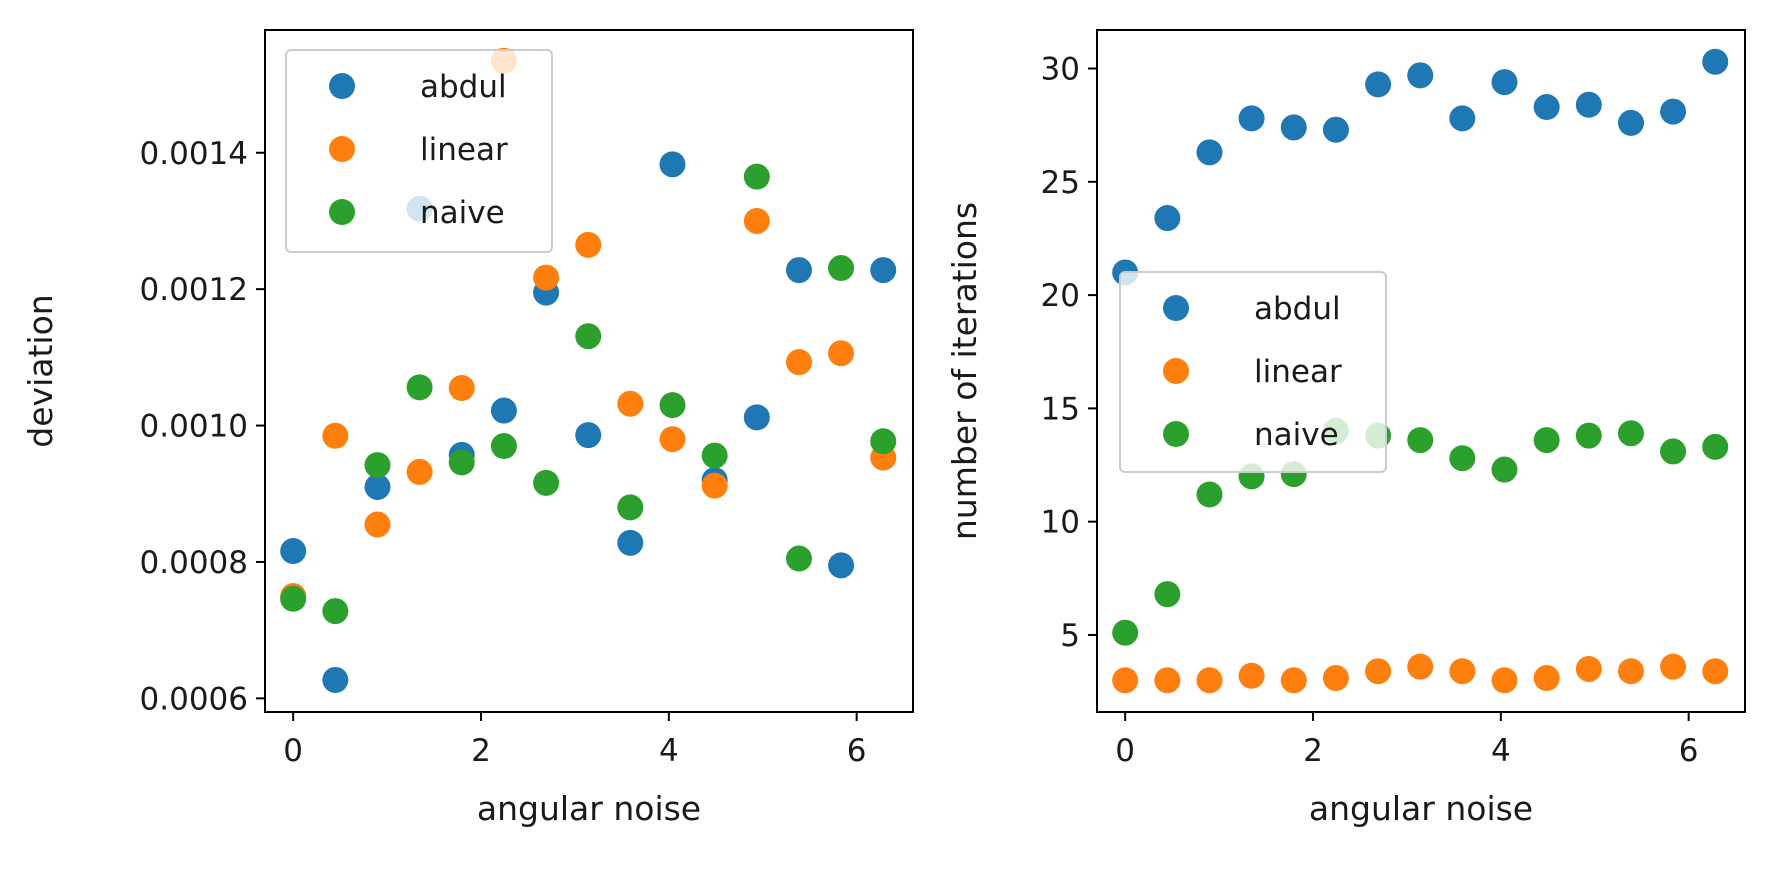 Image resolution: width=1769 pixels, height=870 pixels. Describe the element at coordinates (464, 150) in the screenshot. I see `plot-0-legend-label-linear: linear` at that location.